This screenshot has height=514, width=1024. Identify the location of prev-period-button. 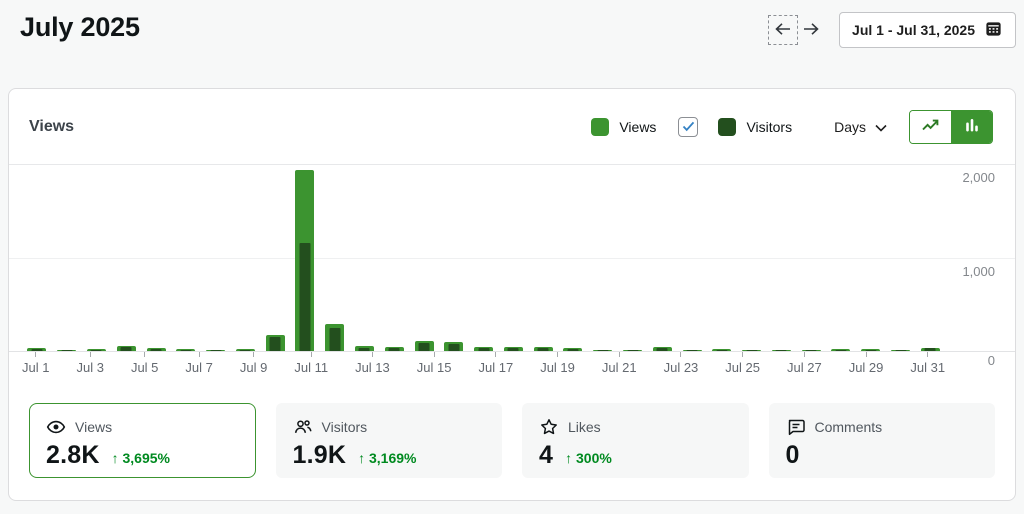
(783, 30).